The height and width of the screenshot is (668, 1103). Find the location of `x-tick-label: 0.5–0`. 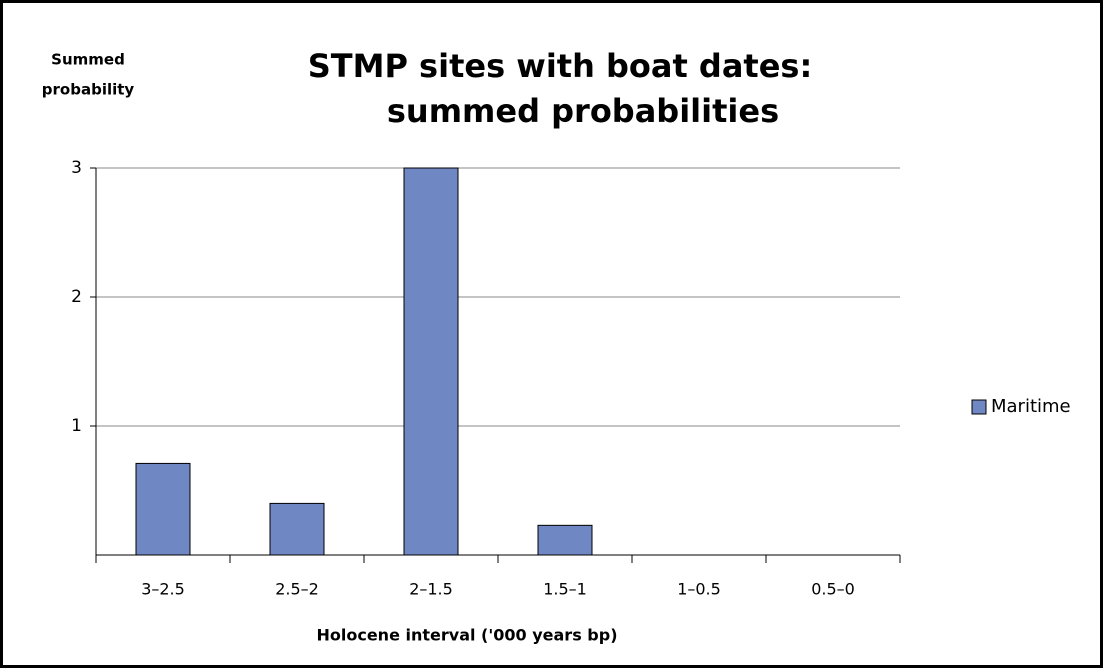

x-tick-label: 0.5–0 is located at coordinates (833, 589).